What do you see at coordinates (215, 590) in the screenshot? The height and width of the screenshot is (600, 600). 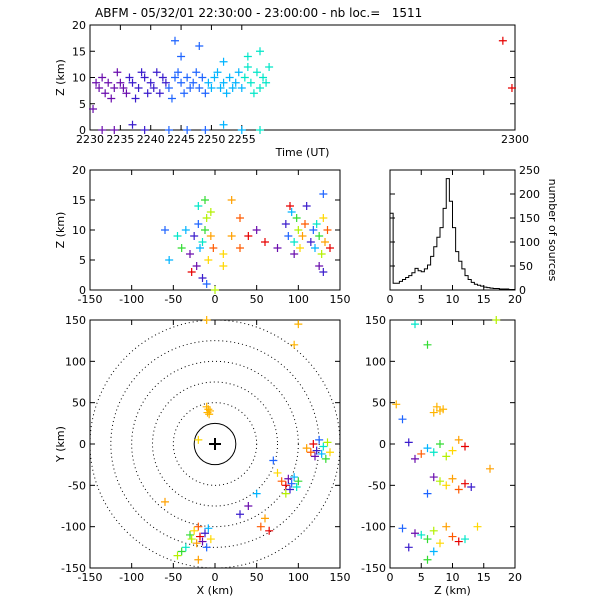 I see `plan_view-xlabel: X (km)` at bounding box center [215, 590].